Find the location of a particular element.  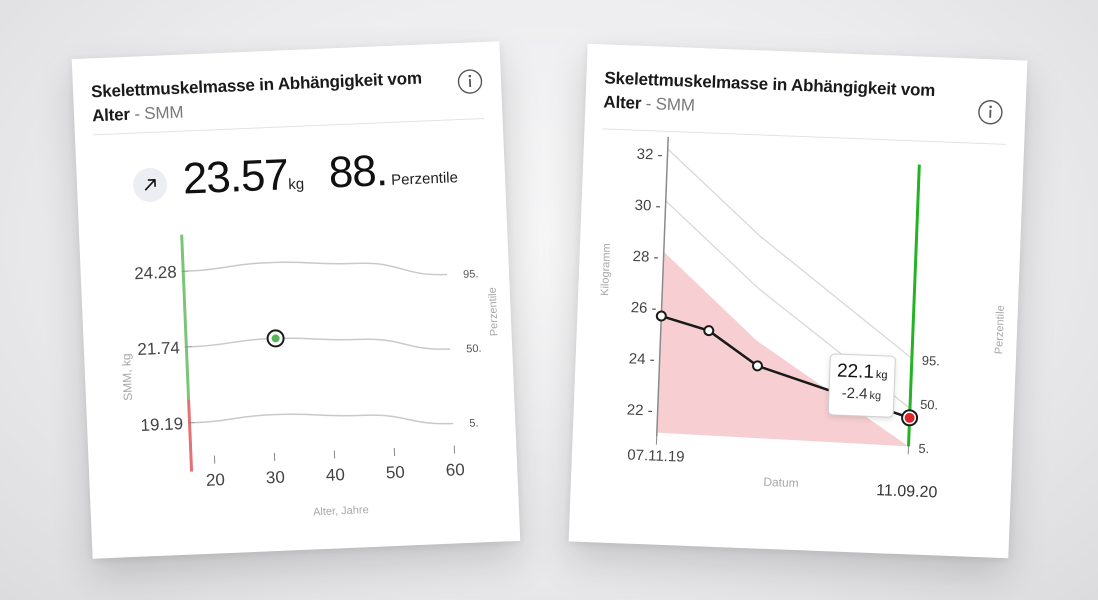

smm-value-number: 23.57 is located at coordinates (235, 177).